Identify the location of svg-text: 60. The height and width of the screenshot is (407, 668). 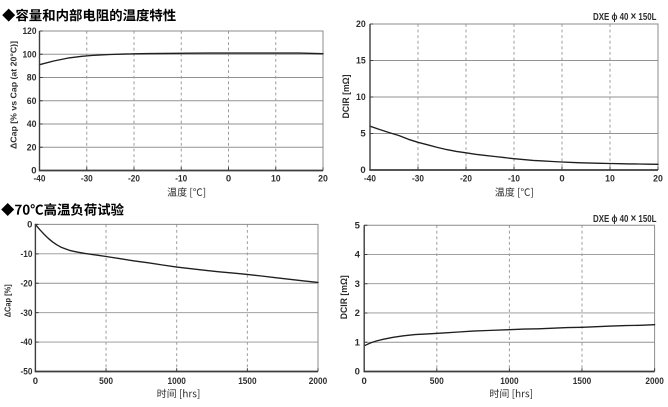
(32, 101).